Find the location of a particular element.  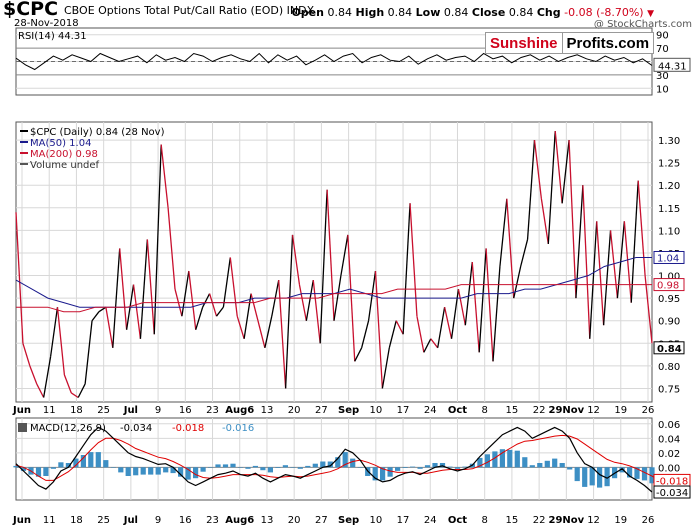

stockcharts-credit: @ StockCharts.com is located at coordinates (642, 24).